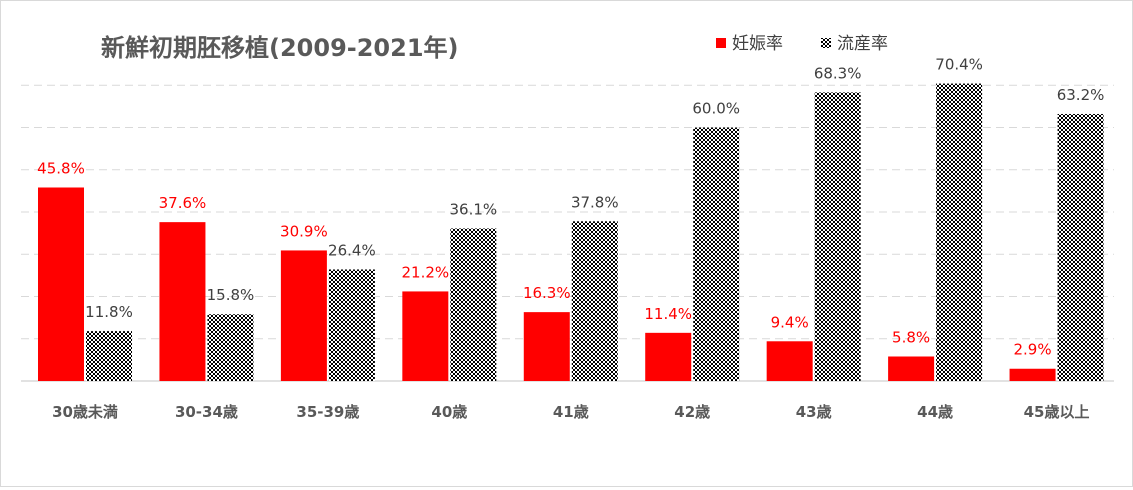 This screenshot has height=490, width=1133. What do you see at coordinates (327, 412) in the screenshot?
I see `x-tick-label: 35-39歳` at bounding box center [327, 412].